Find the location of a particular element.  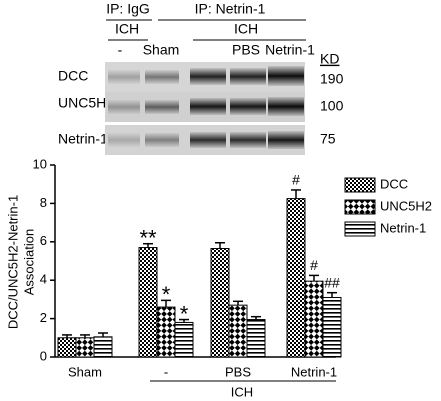

ip-header: IP: IgG is located at coordinates (128, 9).